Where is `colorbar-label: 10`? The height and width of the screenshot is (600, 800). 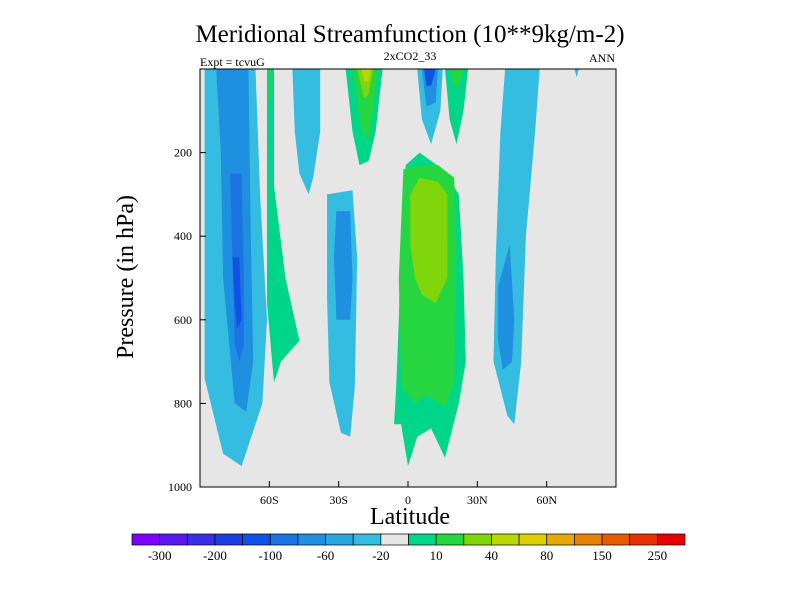 colorbar-label: 10 is located at coordinates (436, 555).